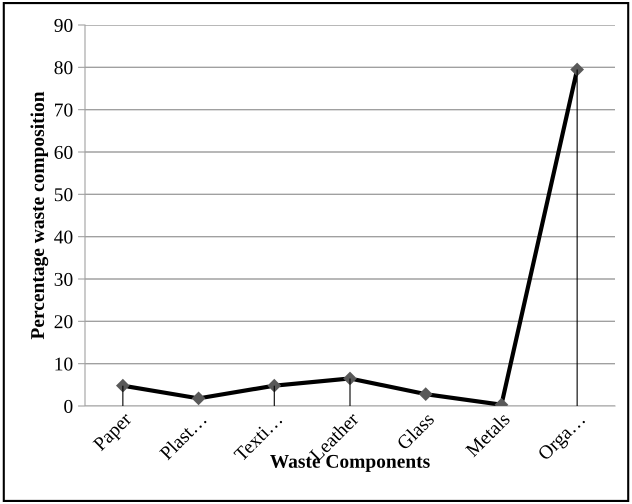  I want to click on y-axis-title: Percentage waste composition, so click(39, 216).